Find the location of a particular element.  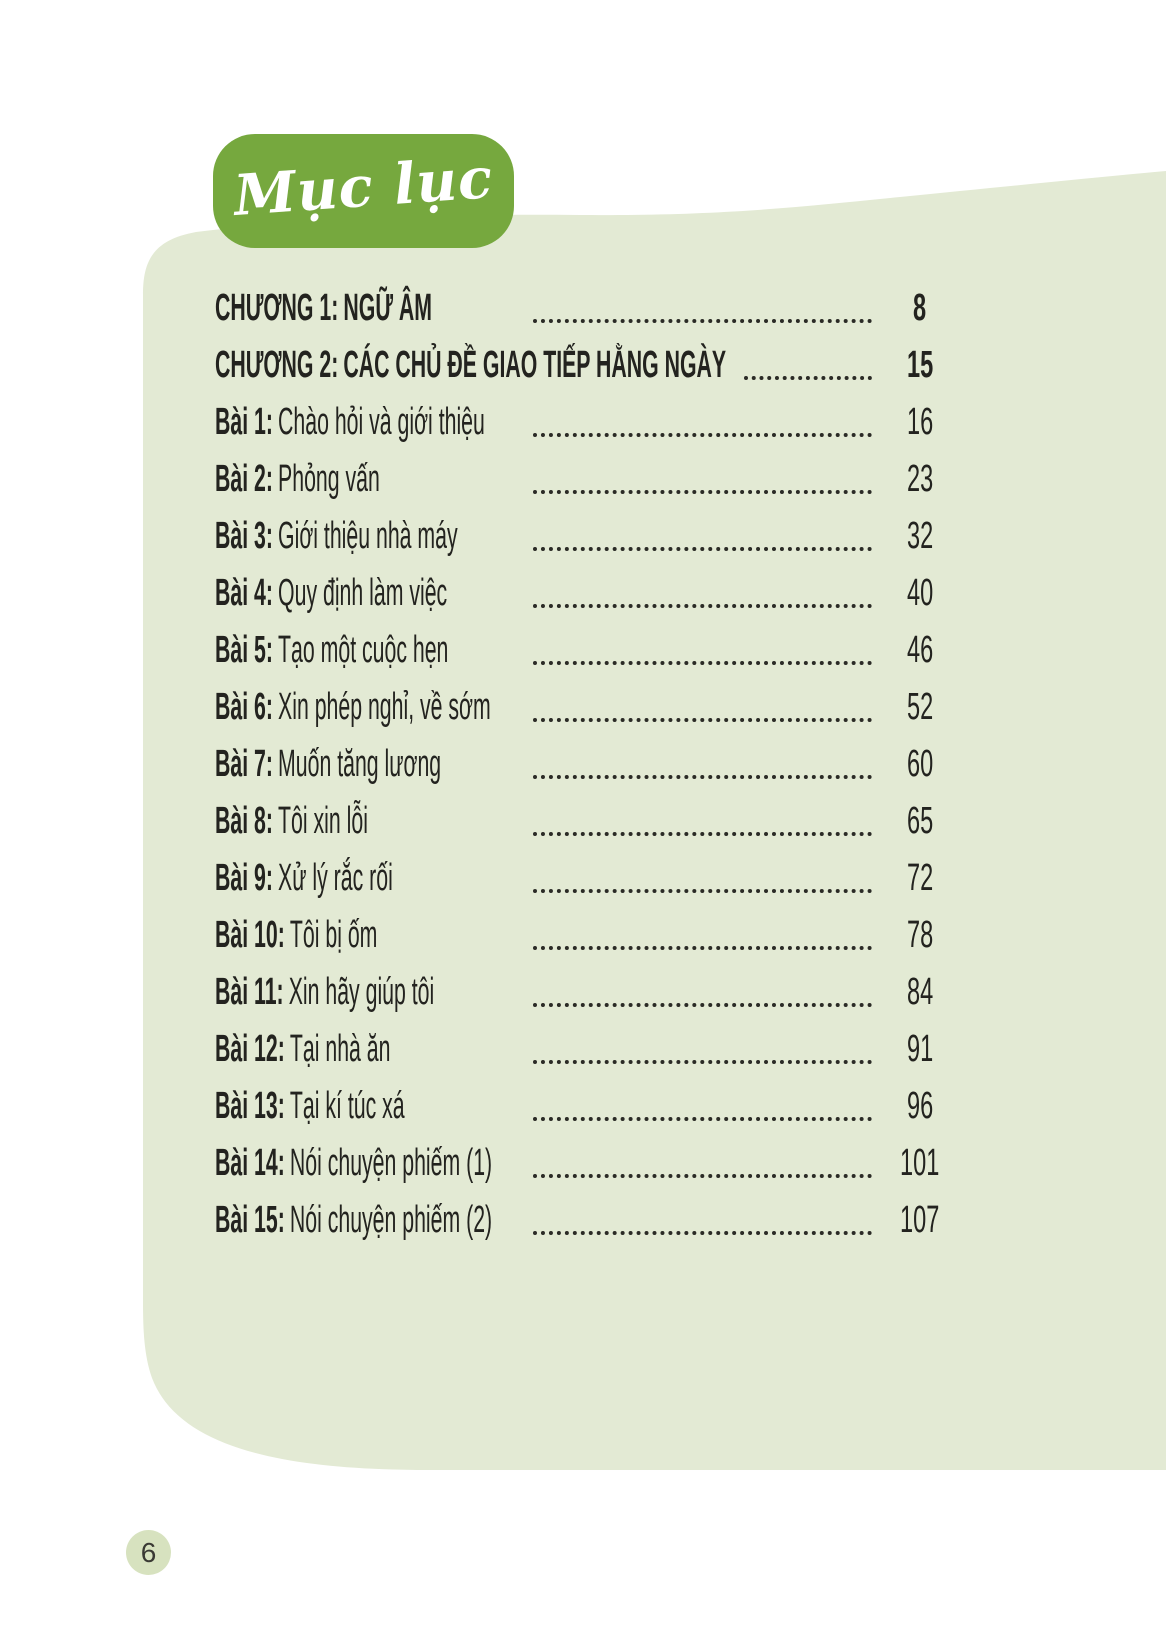

entry-page-cell: 23 is located at coordinates (920, 479).